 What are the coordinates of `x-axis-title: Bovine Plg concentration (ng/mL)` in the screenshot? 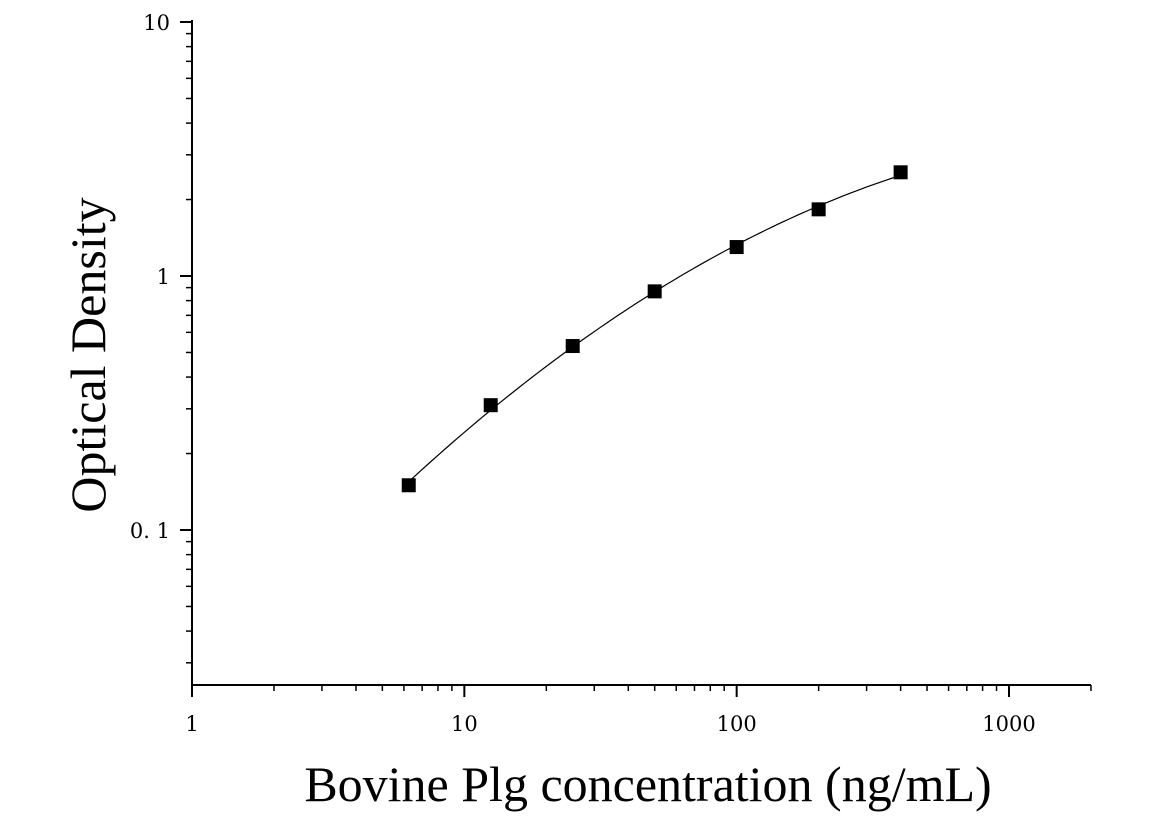 It's located at (647, 784).